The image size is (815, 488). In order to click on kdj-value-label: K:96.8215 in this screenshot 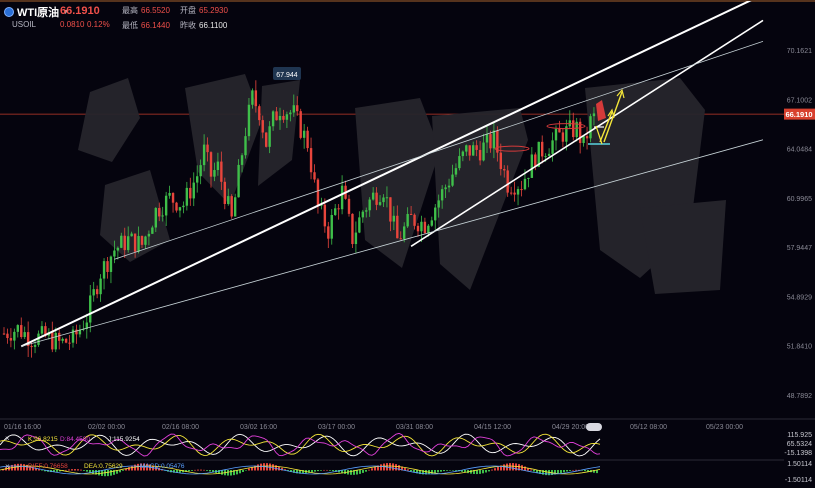, I will do `click(43, 439)`.